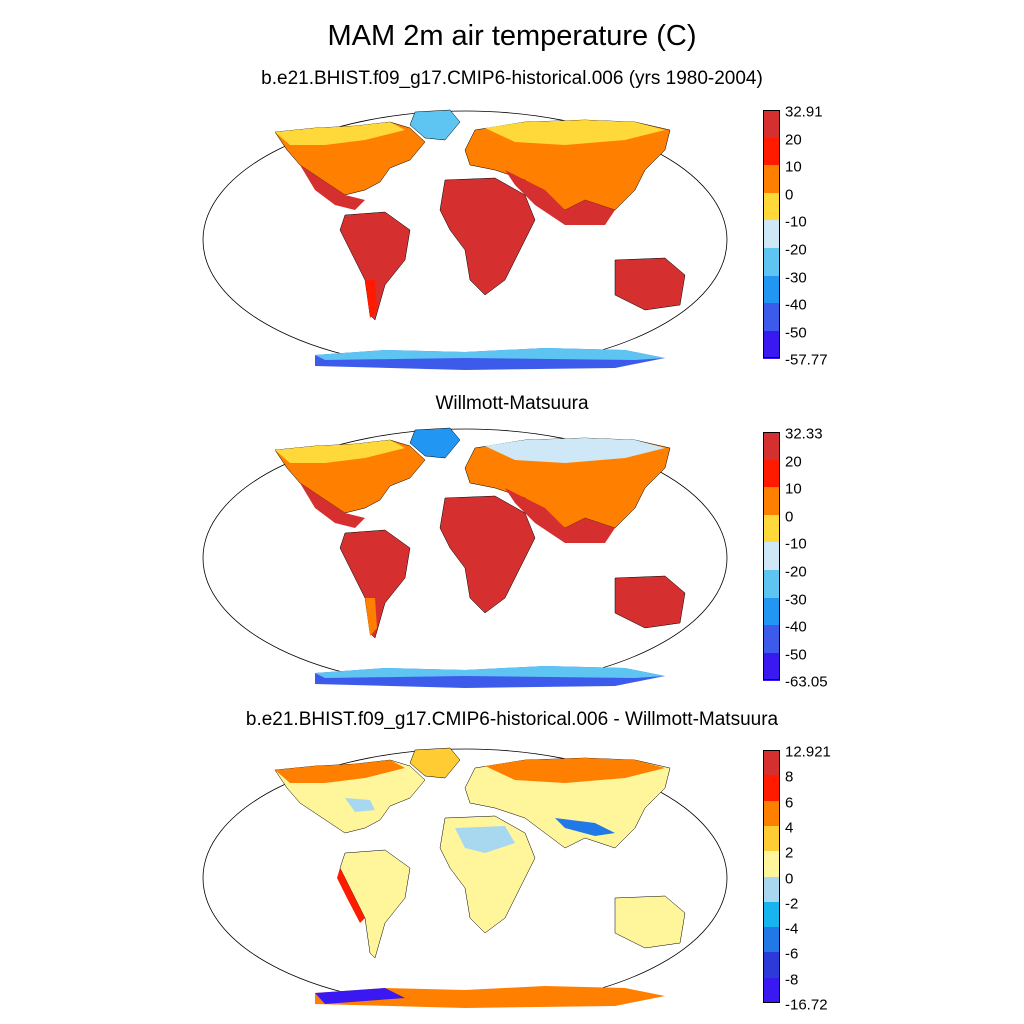 Image resolution: width=1024 pixels, height=1024 pixels. I want to click on map-panel-diff, so click(465, 877).